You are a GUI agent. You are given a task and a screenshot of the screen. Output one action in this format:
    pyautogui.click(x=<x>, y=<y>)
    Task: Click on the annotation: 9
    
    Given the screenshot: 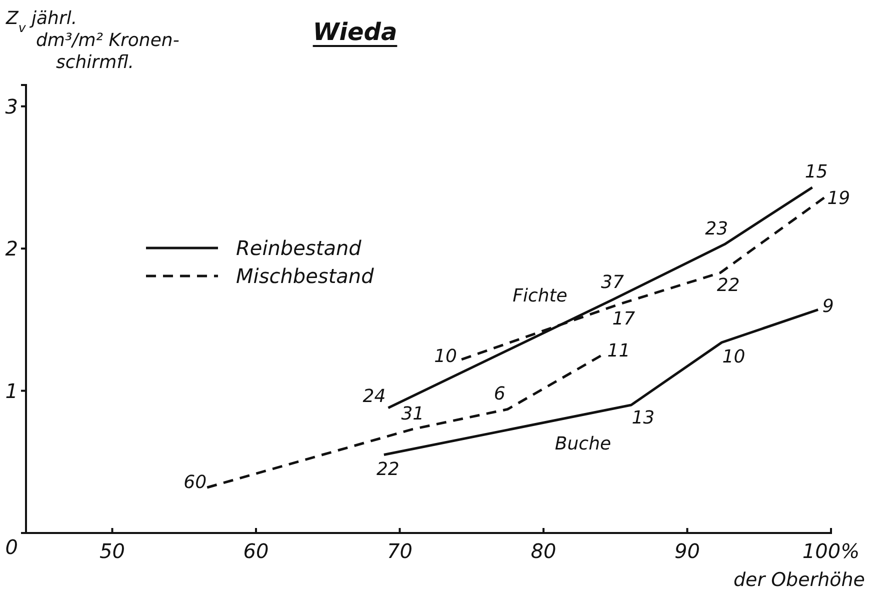 What is the action you would take?
    pyautogui.click(x=828, y=307)
    